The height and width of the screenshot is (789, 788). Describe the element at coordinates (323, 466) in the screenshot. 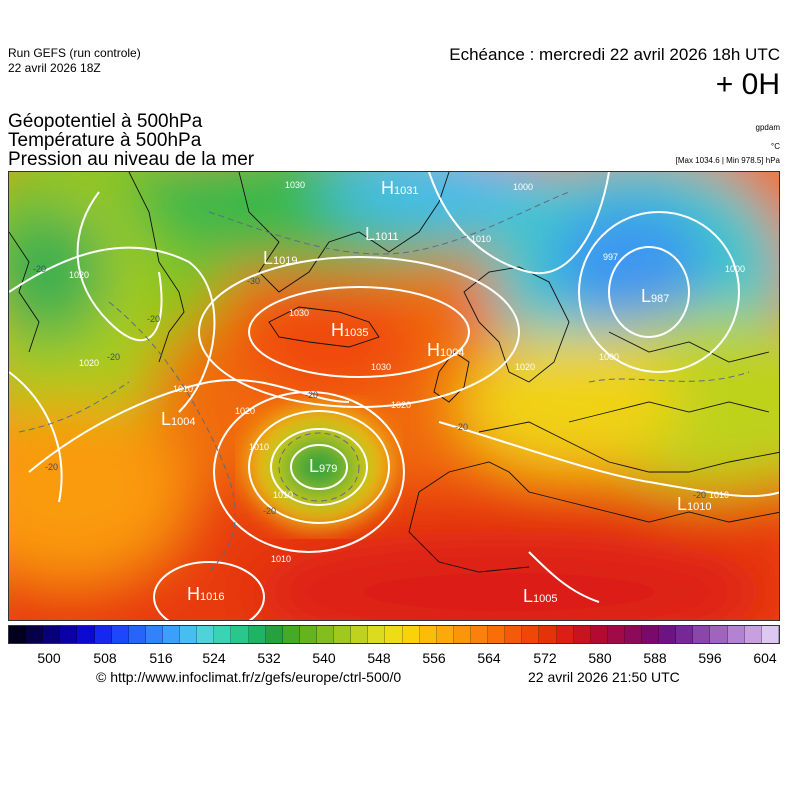

I see `pressure-center: L979` at that location.